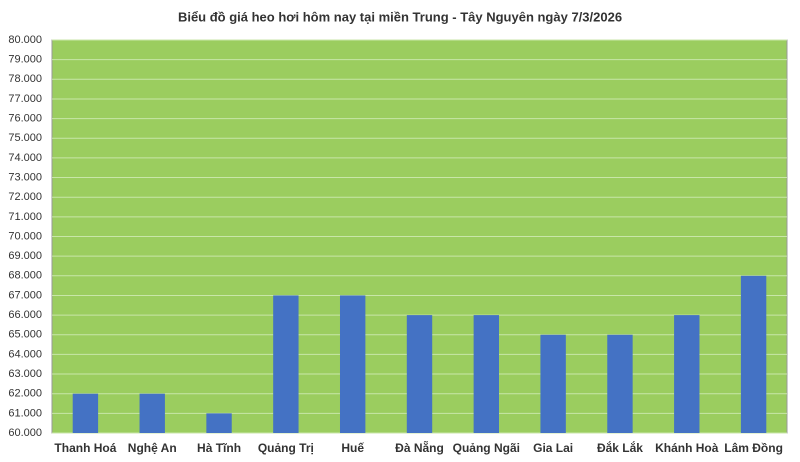  I want to click on y-tick-label: 75.000, so click(25, 138).